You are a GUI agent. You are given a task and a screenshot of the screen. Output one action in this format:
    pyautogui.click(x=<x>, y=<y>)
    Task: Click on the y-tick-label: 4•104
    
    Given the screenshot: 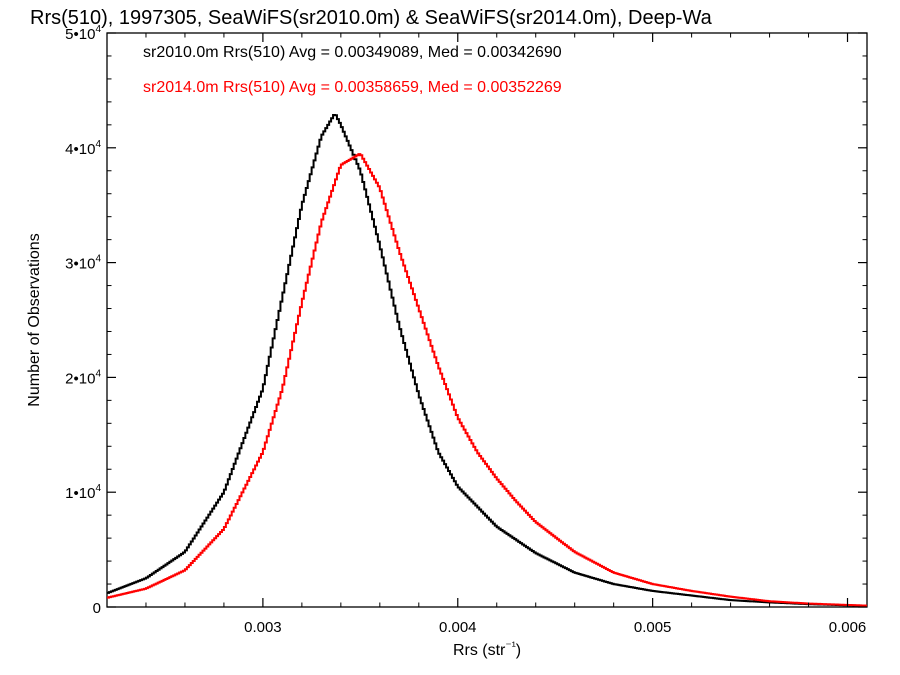 What is the action you would take?
    pyautogui.click(x=83, y=148)
    